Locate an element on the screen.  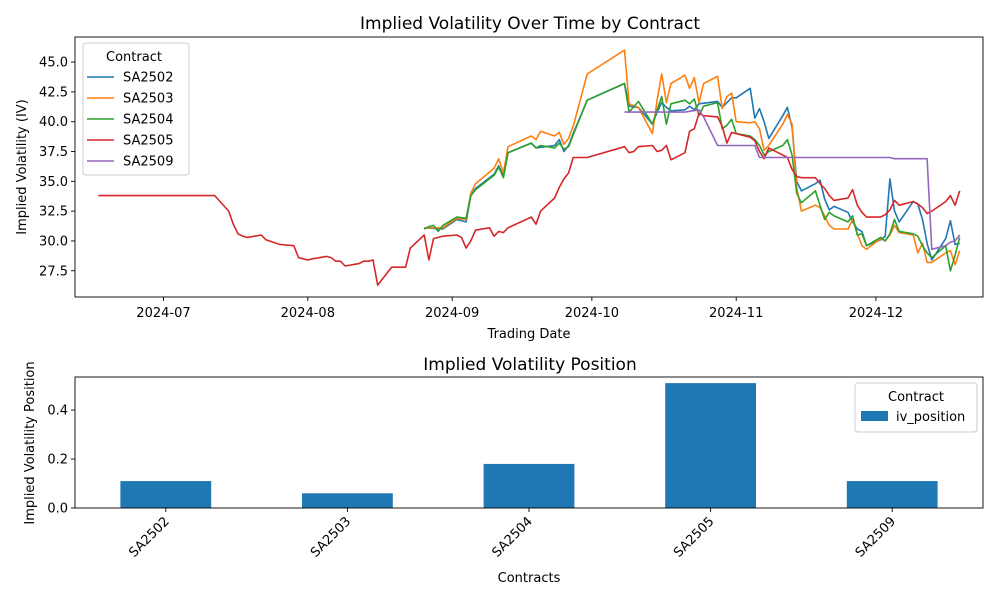
bar-legend-title: Contract is located at coordinates (916, 397).